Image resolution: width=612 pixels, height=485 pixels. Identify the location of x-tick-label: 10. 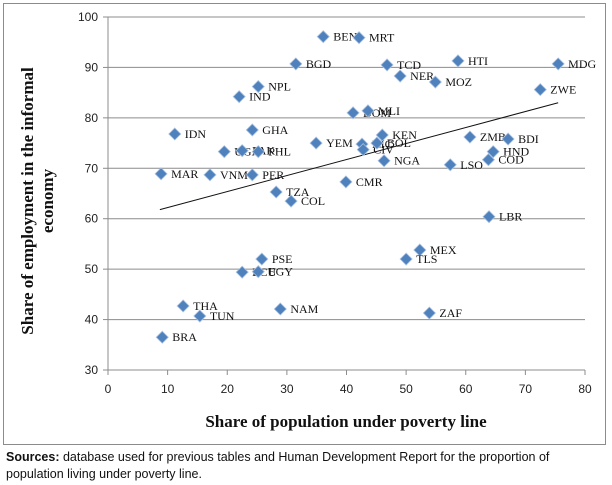
(168, 389).